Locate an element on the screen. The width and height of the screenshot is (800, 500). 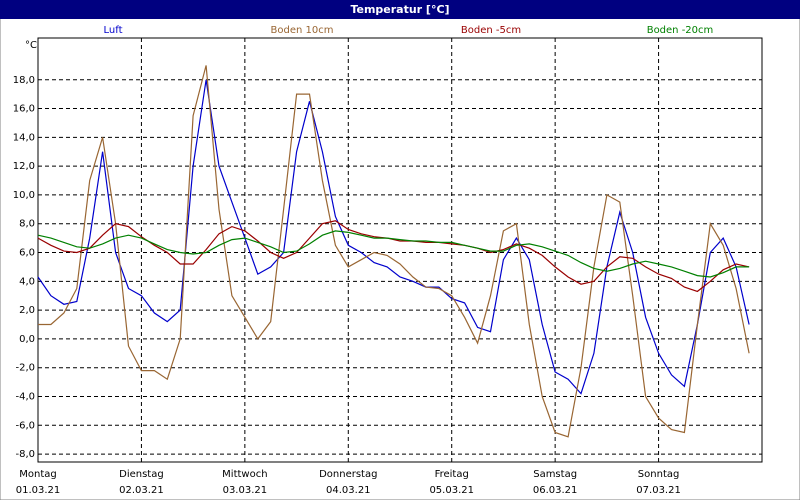
chart-title: Temperatur [°C] is located at coordinates (399, 9).